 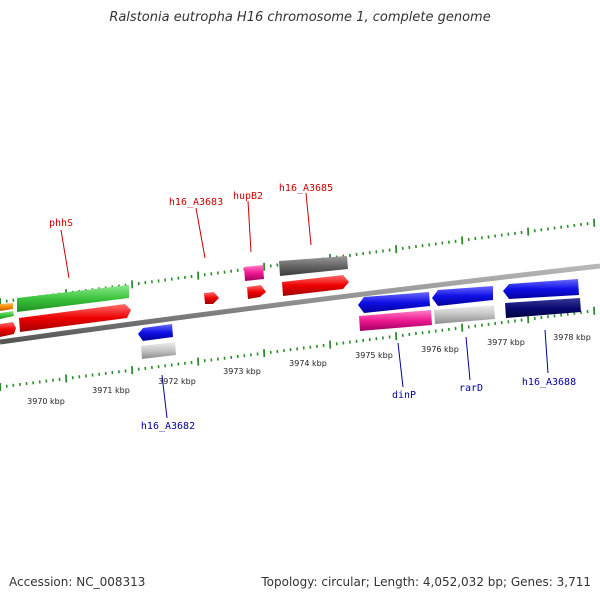 I want to click on gene-arrow-navy, so click(x=543, y=308).